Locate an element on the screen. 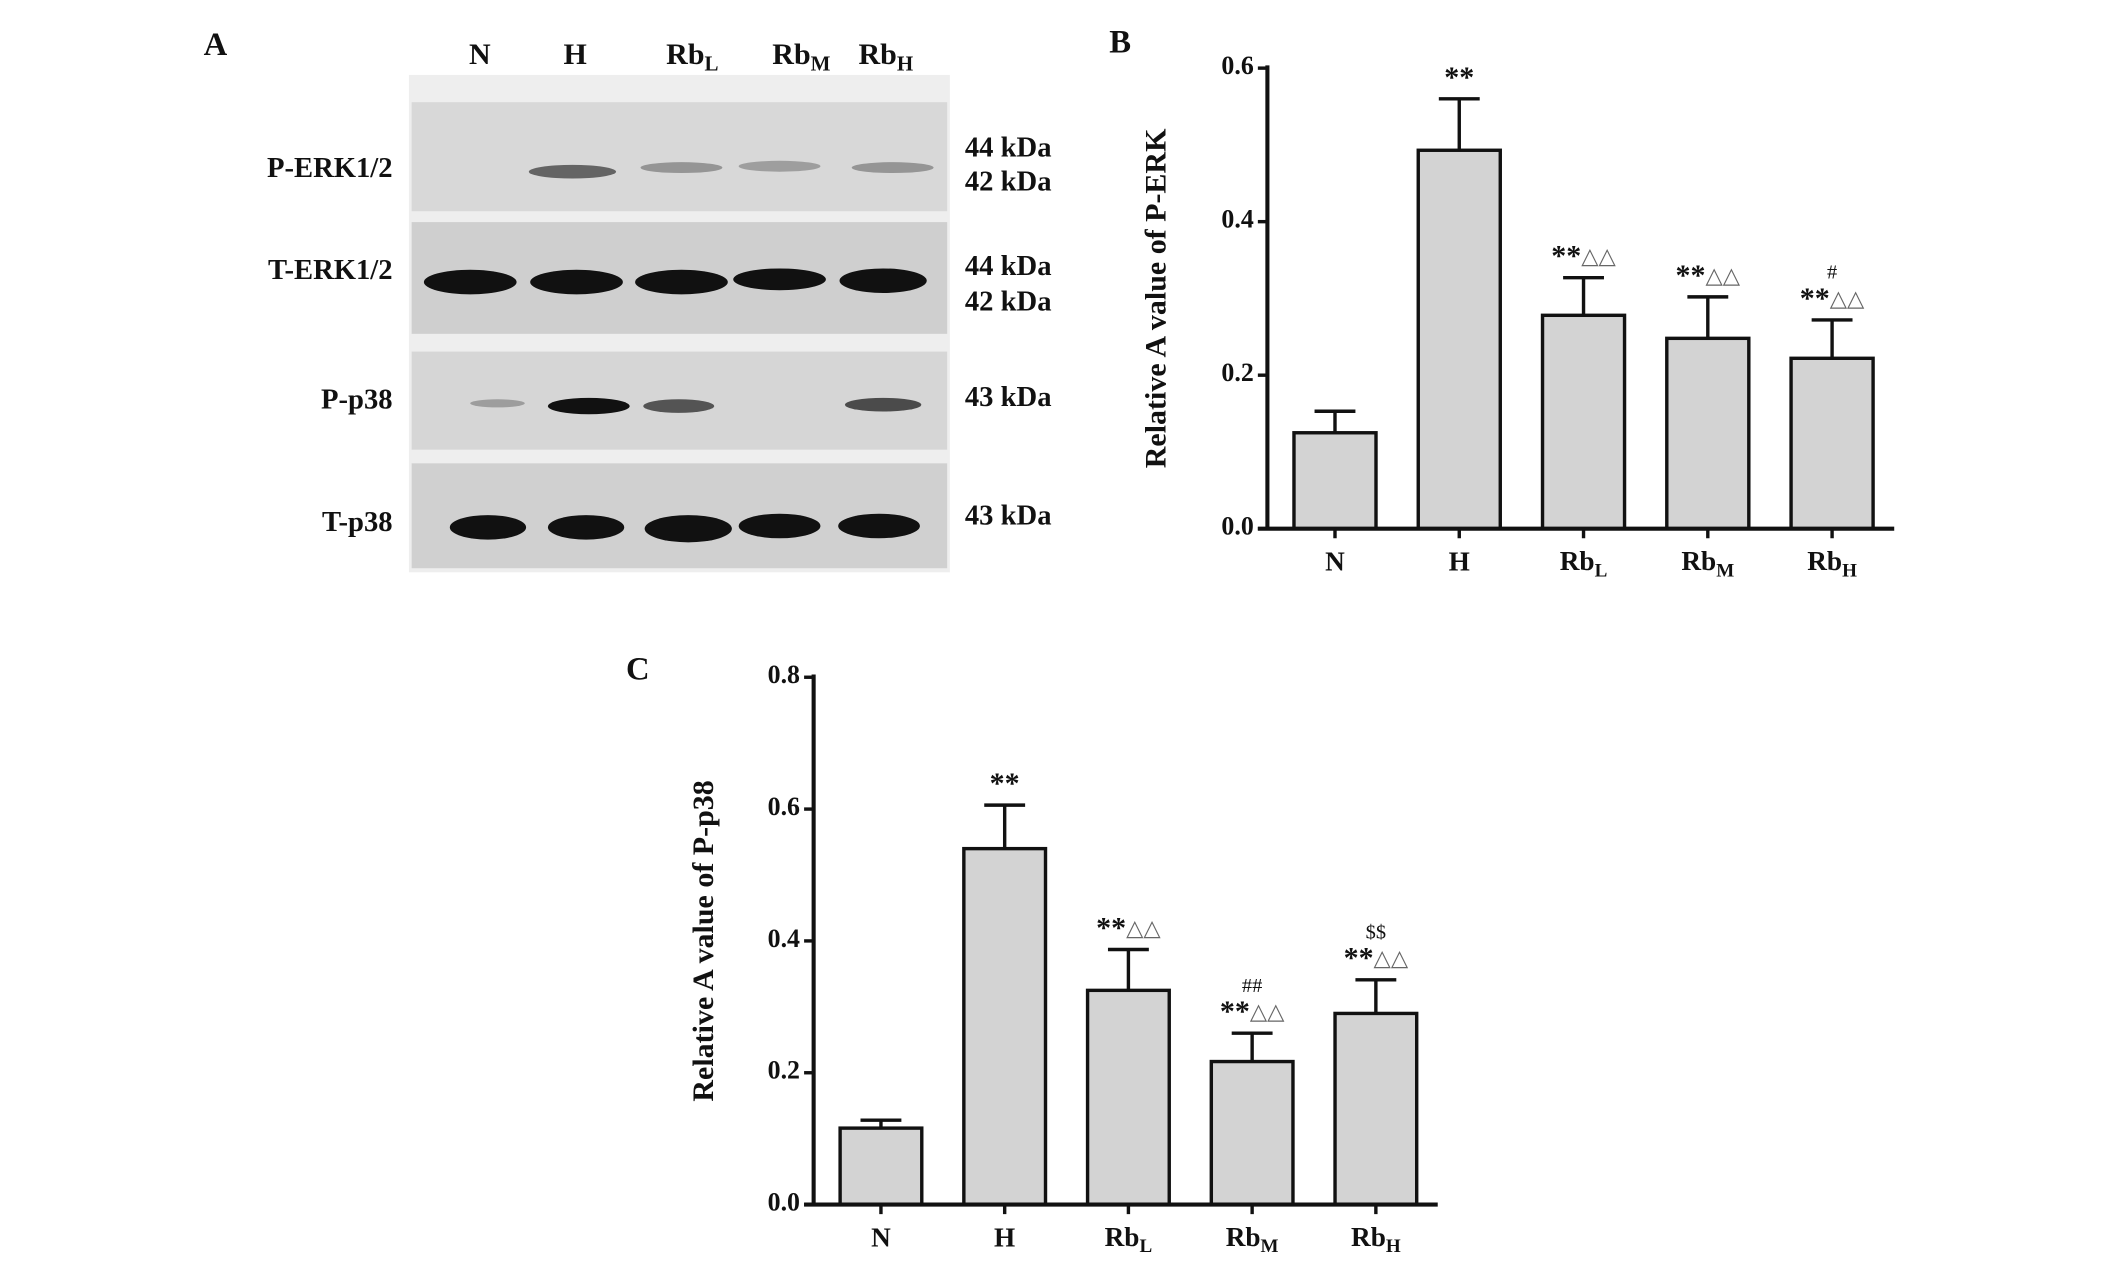  lane-label: RbM is located at coordinates (801, 56).